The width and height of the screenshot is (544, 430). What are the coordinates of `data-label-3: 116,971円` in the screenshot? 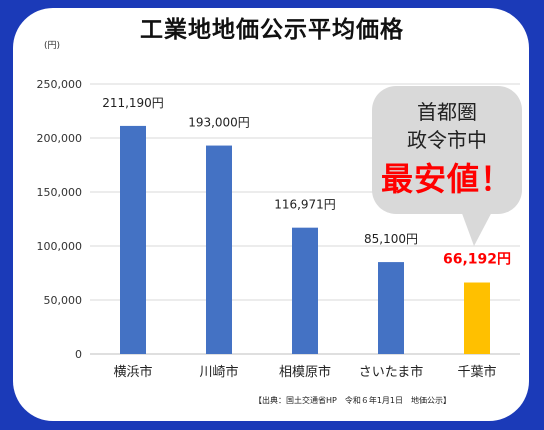 It's located at (305, 205).